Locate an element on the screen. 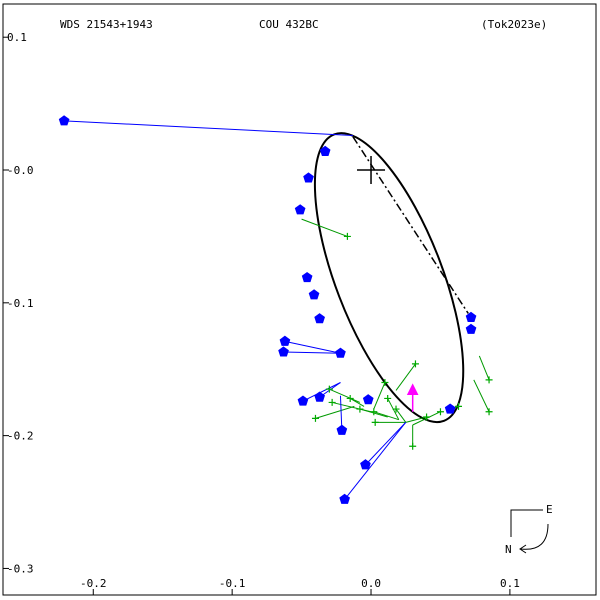 The height and width of the screenshot is (600, 600). y-axis-ticks: 0.1 -0.0 -0.1 -0.2 -0.3 is located at coordinates (18, 303).